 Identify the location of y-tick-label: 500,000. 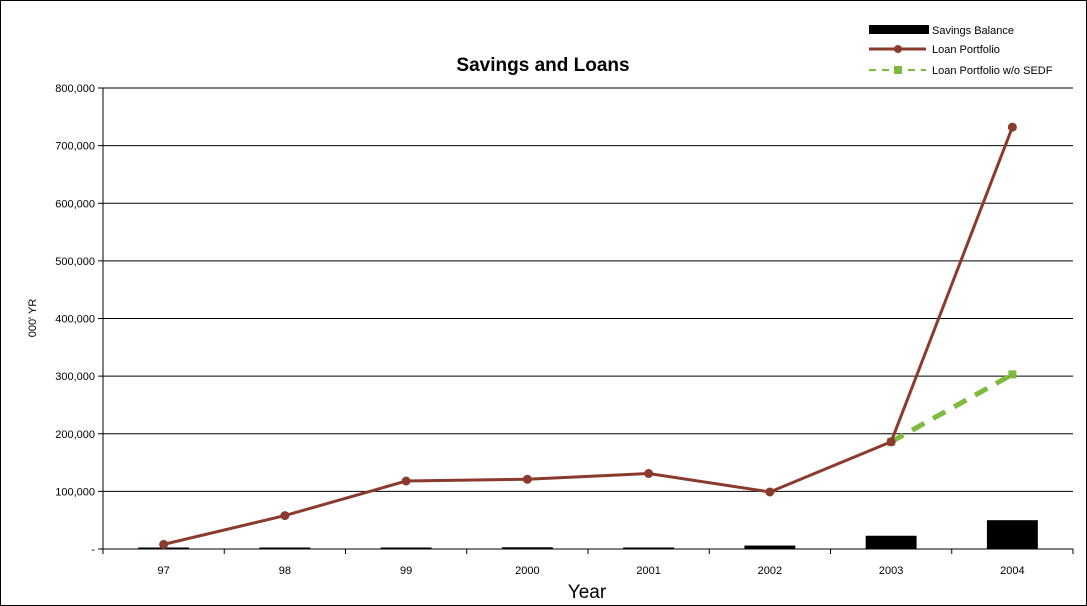
(75, 262).